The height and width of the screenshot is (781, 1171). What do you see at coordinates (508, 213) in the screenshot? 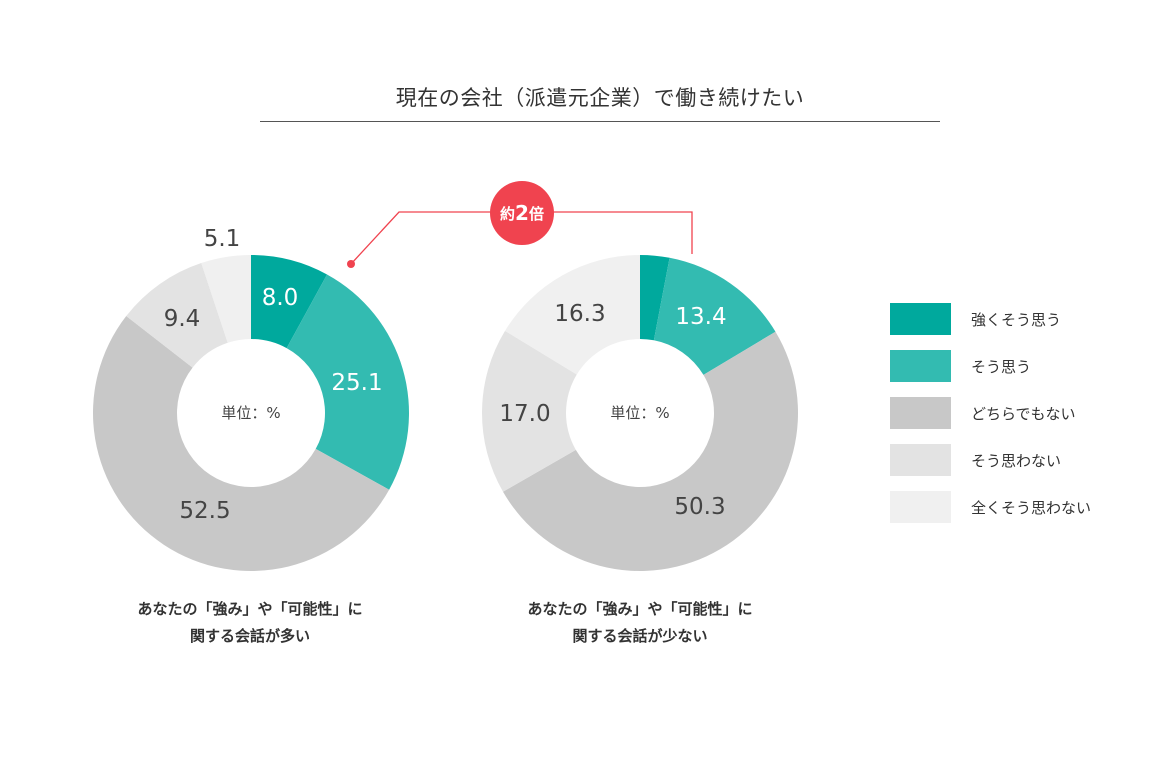
I see `badge-prefix: 約` at bounding box center [508, 213].